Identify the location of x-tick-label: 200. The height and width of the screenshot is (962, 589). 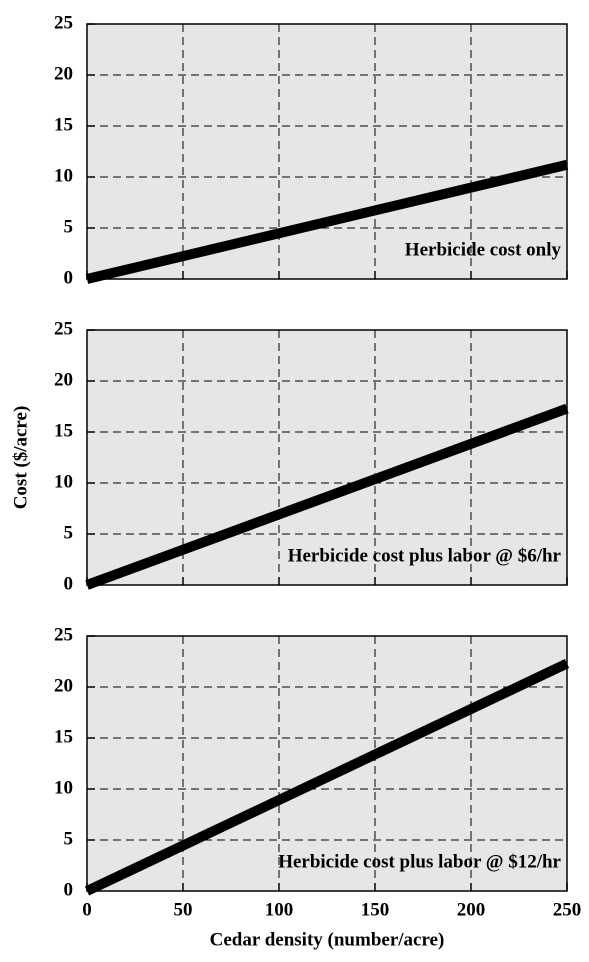
(471, 909).